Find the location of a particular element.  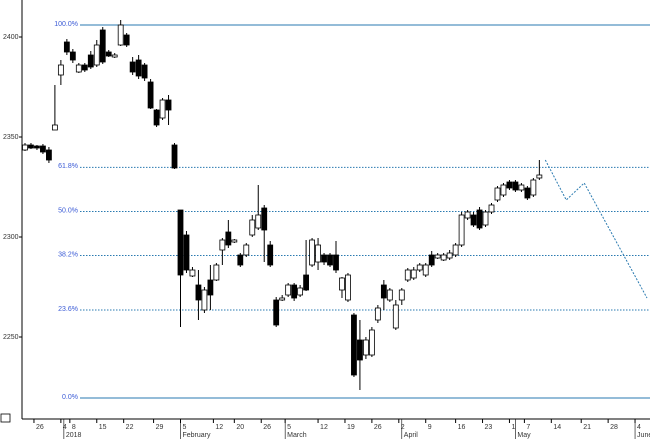

x-tick-label: 16 is located at coordinates (462, 427).